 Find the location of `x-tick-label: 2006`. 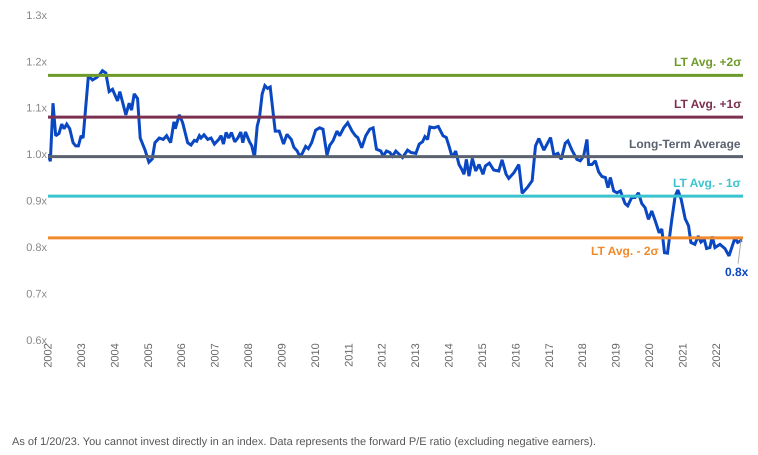

x-tick-label: 2006 is located at coordinates (182, 355).